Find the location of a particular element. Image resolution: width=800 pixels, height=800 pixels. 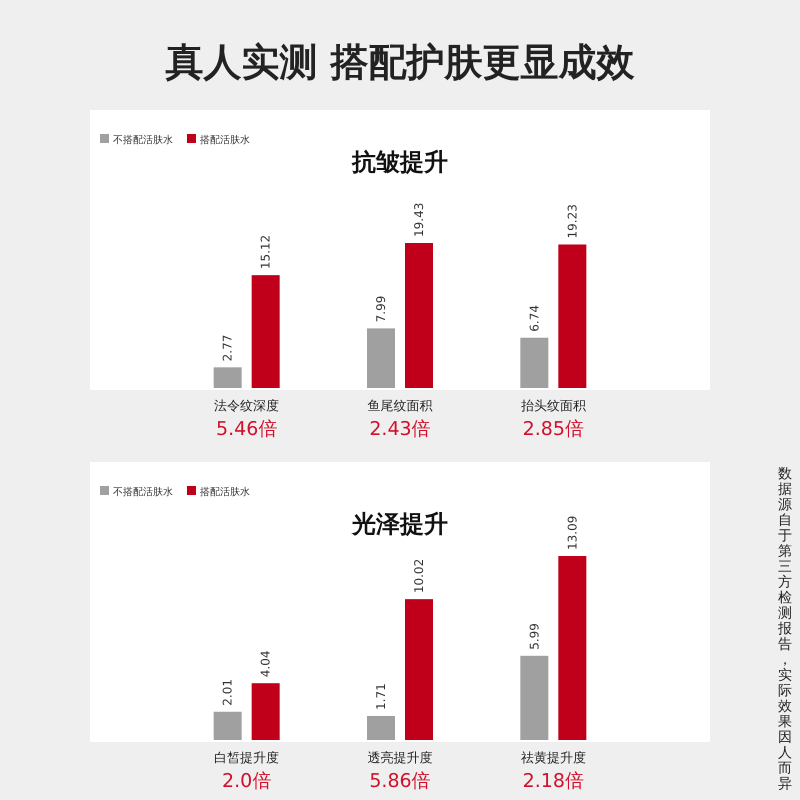

text: 2.18倍 is located at coordinates (553, 781).